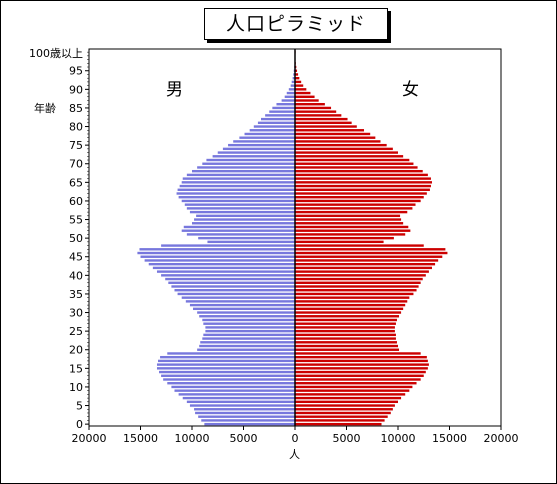  I want to click on x-tick-label-5: 5000, so click(347, 438).